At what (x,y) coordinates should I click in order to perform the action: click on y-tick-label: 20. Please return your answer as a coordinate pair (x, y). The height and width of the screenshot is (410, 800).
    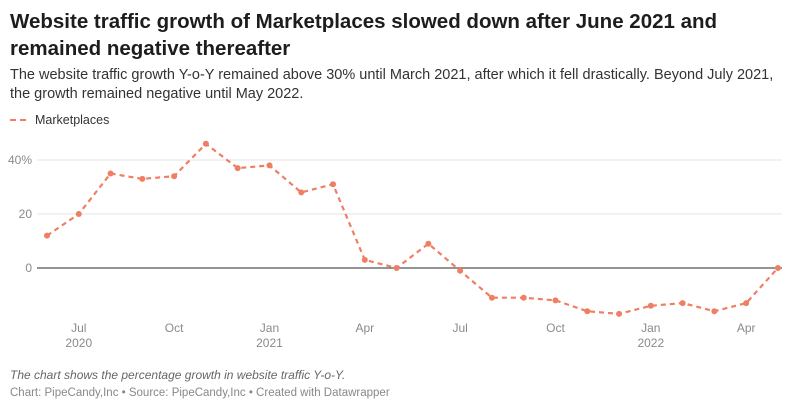
    Looking at the image, I should click on (26, 214).